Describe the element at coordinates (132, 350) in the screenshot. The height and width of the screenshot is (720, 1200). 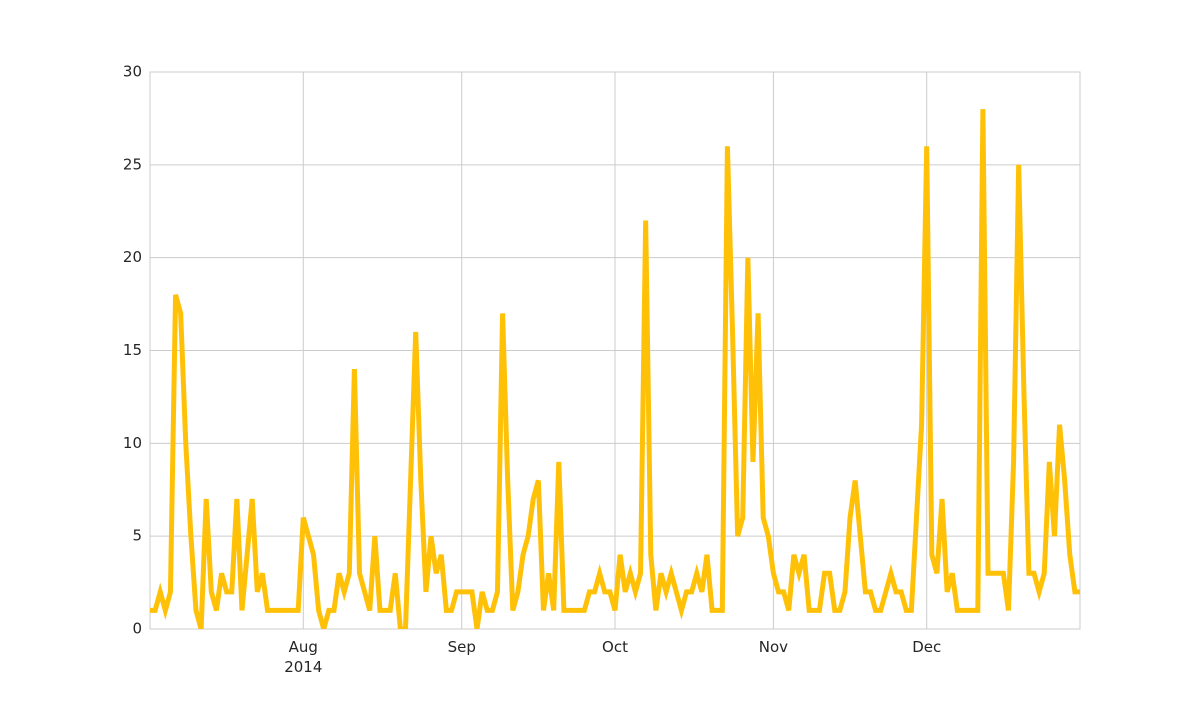
I see `y-tick-label: 15` at that location.